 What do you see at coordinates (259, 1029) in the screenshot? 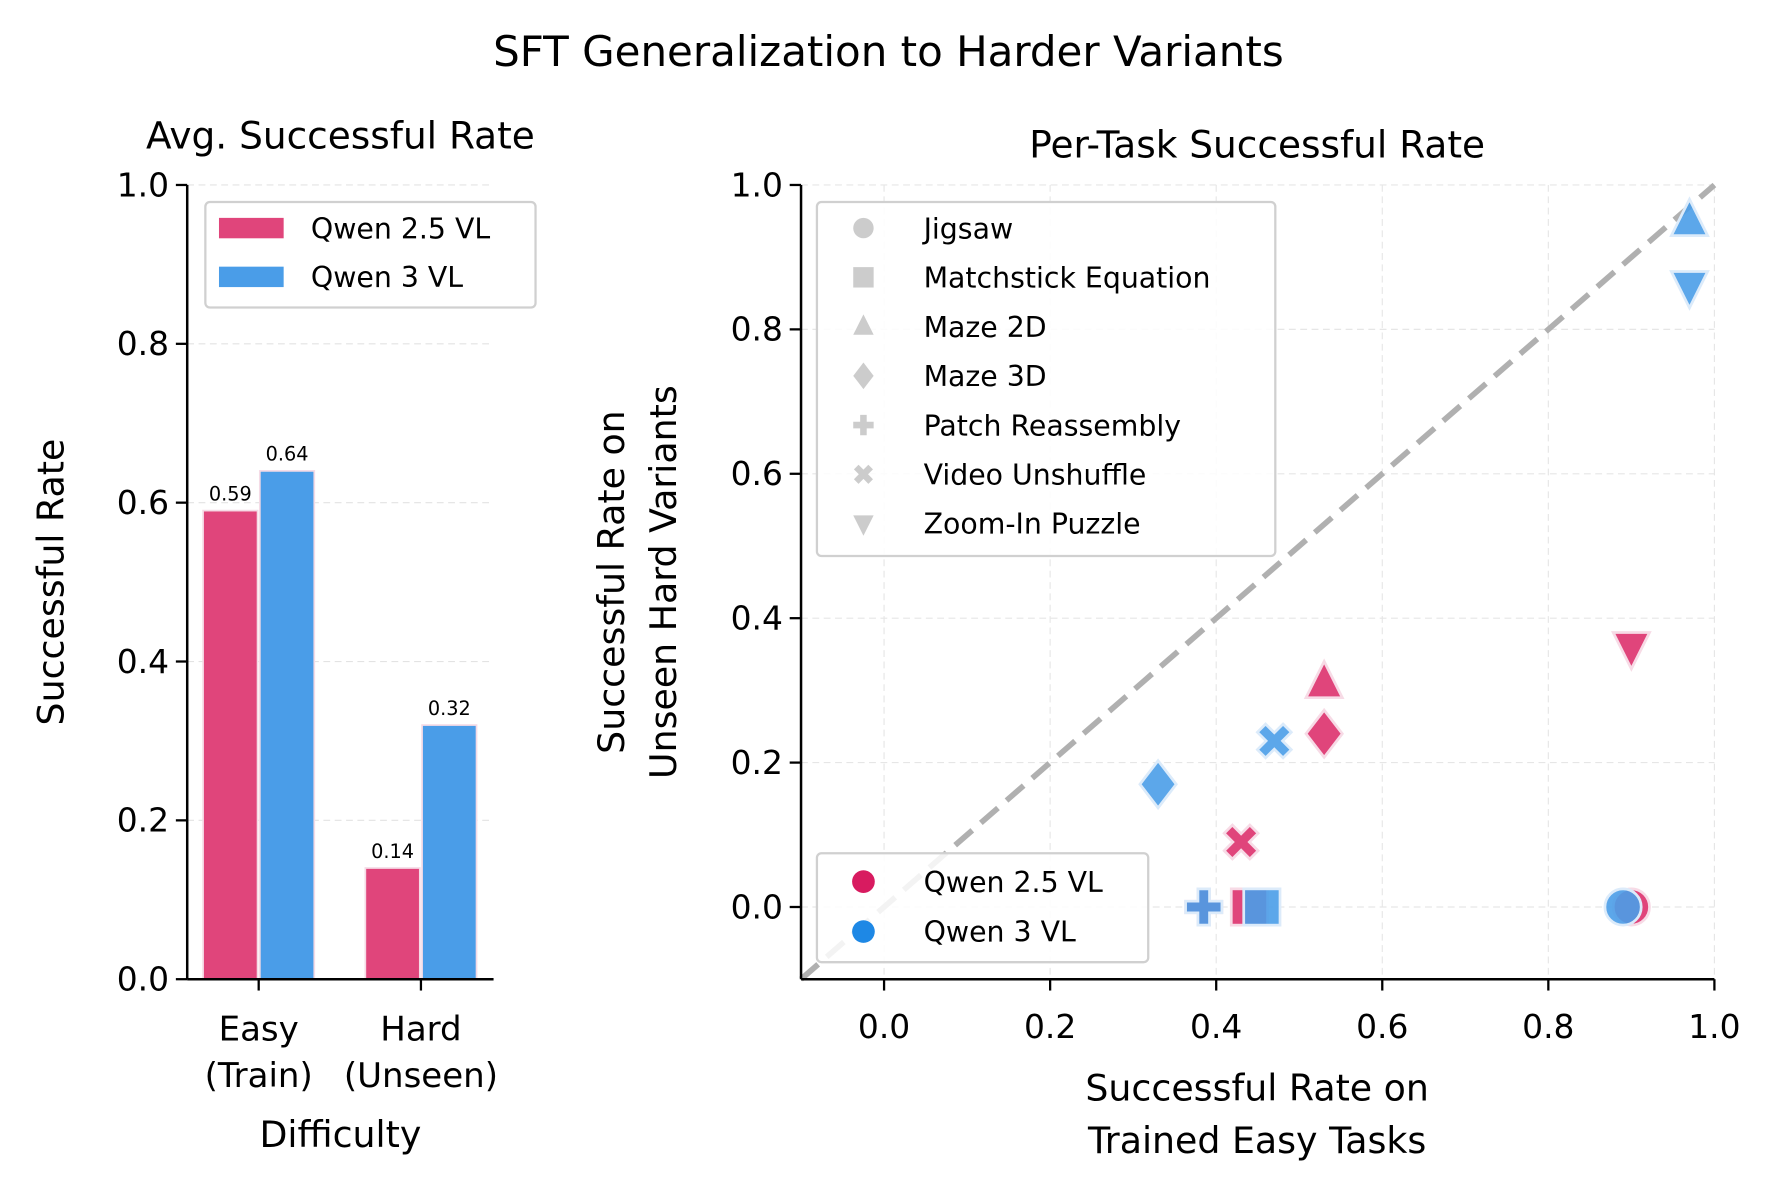
I see `x-tick-label: Easy` at bounding box center [259, 1029].